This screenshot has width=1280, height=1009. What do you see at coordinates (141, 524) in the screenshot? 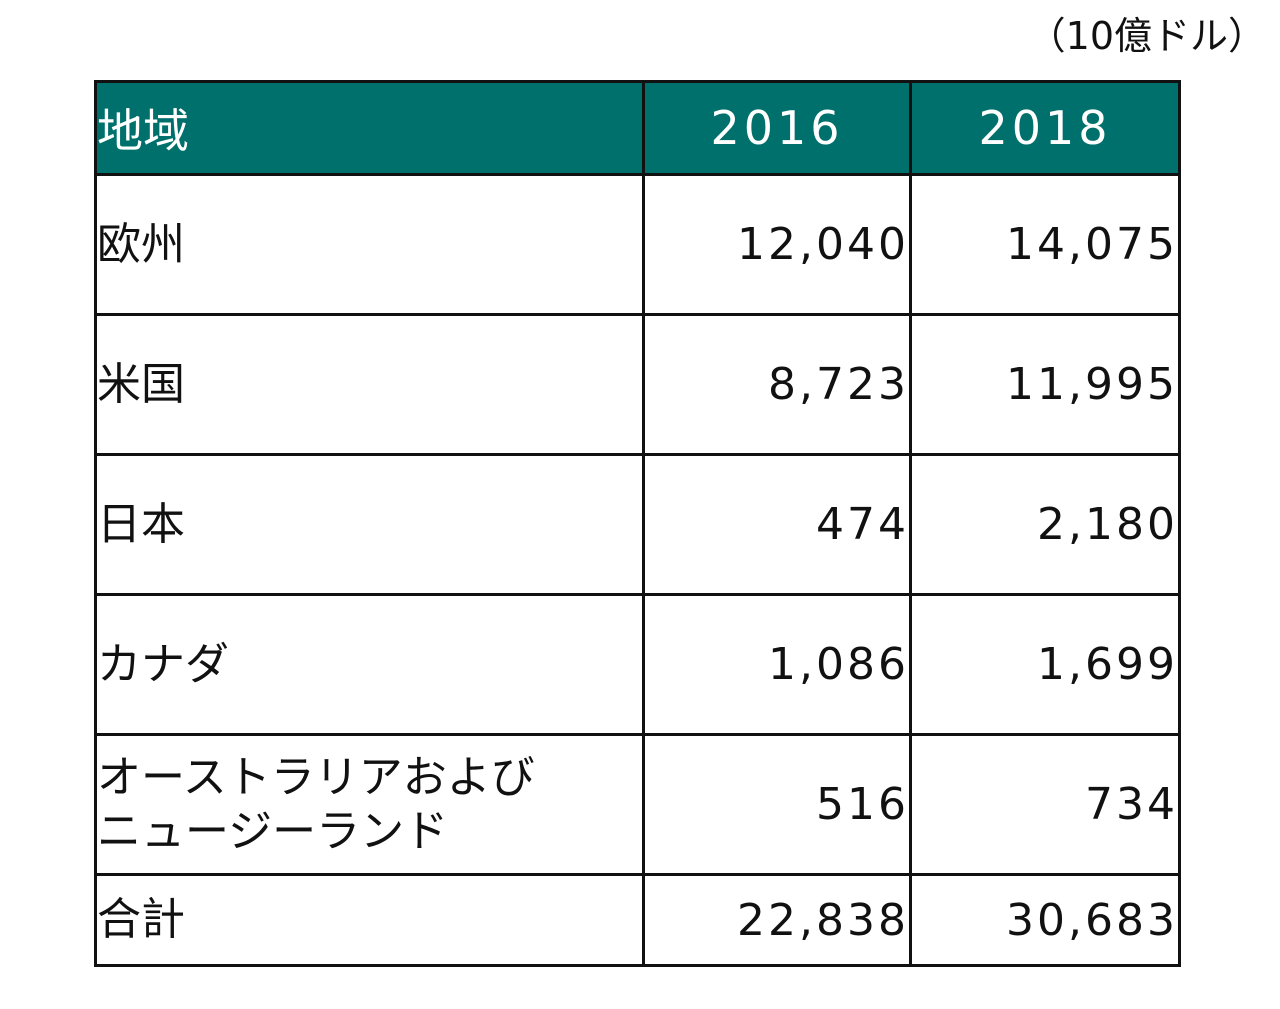
I see `row-region-line1: 日本` at bounding box center [141, 524].